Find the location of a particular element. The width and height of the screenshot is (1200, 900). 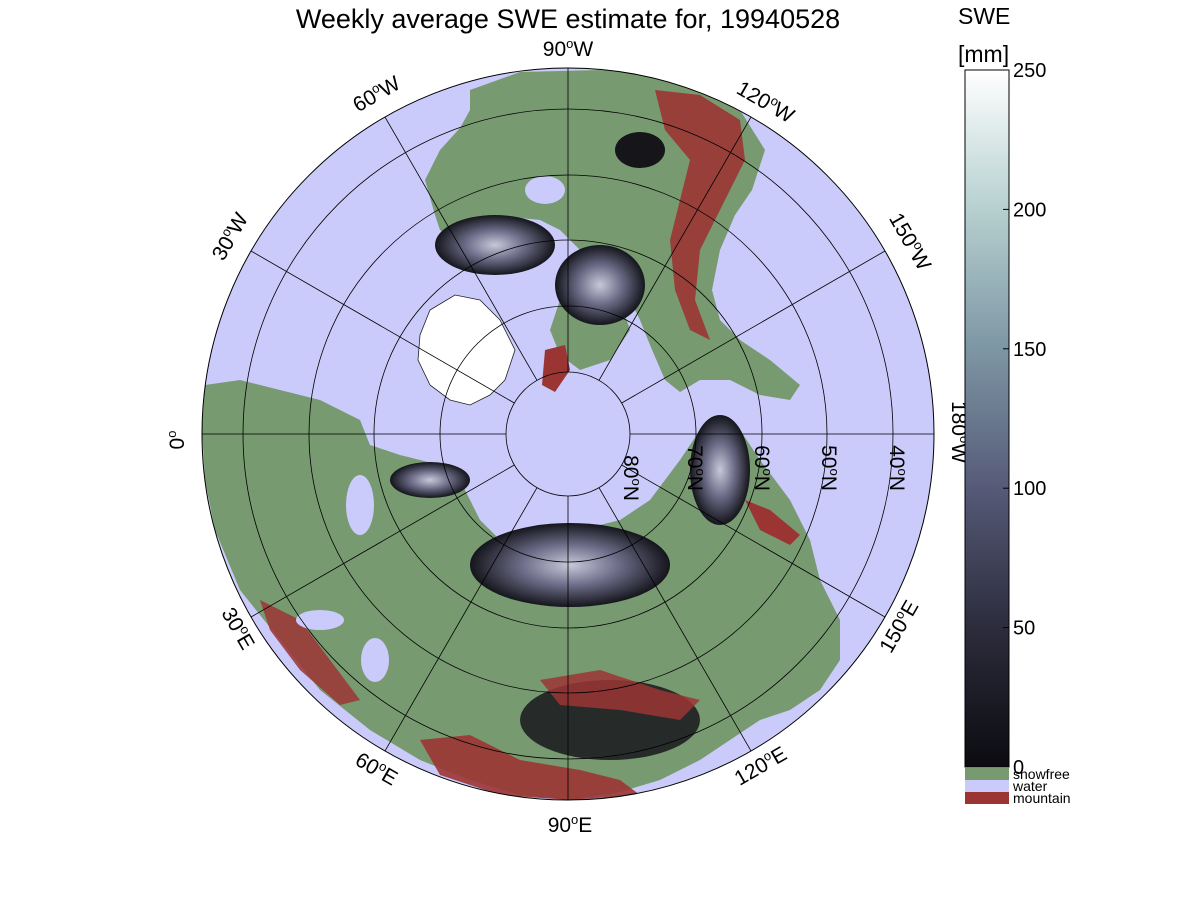

colorbar-tick-label: 100 is located at coordinates (1029, 489).